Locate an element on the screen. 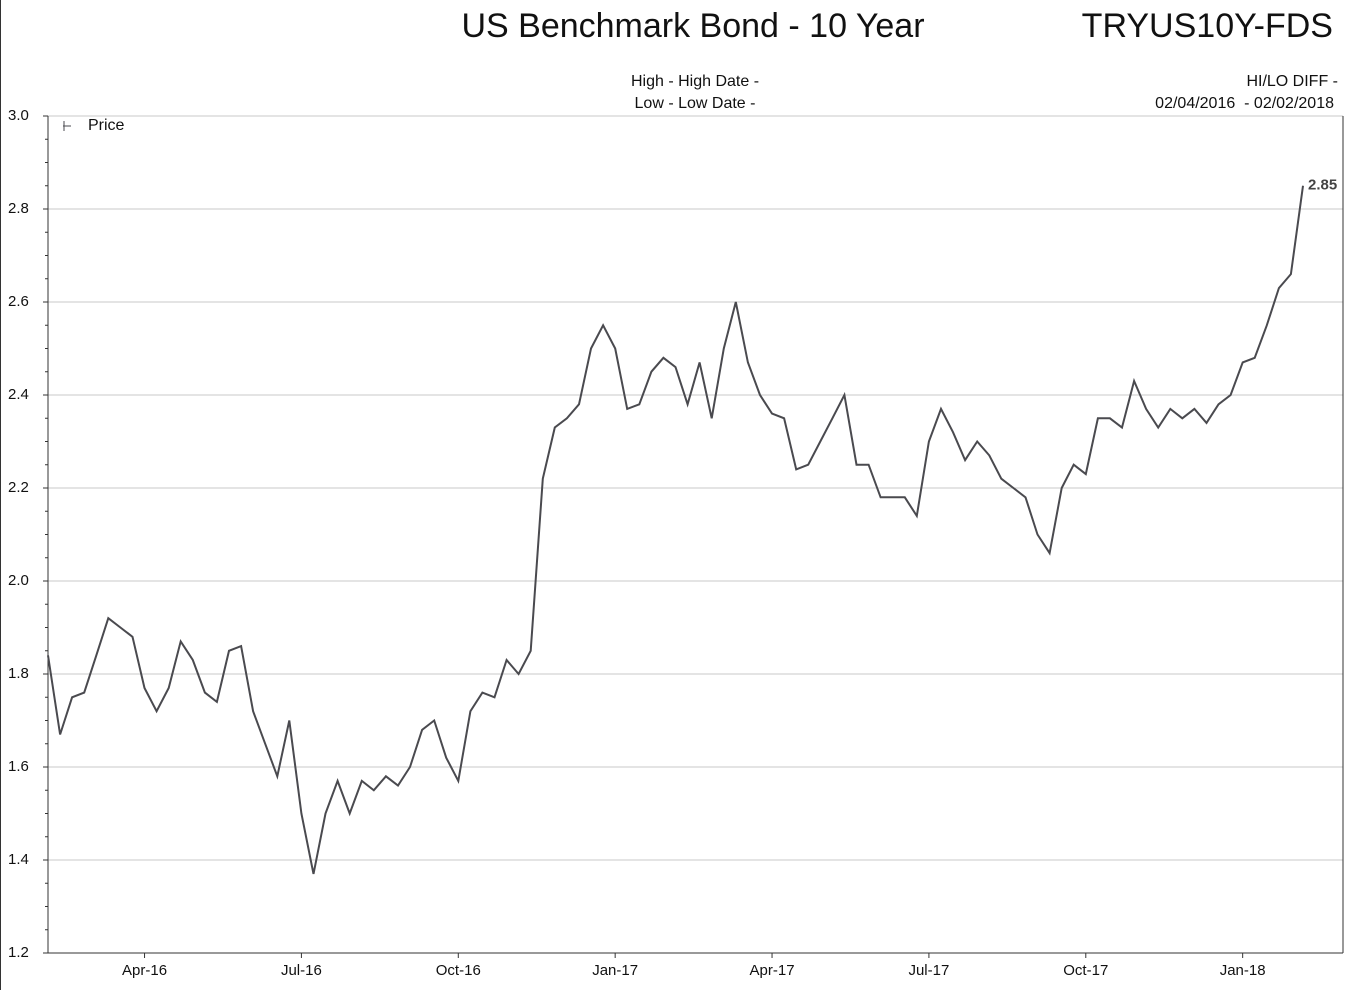 This screenshot has height=990, width=1354. y-tick-label: 2.8 is located at coordinates (18, 208).